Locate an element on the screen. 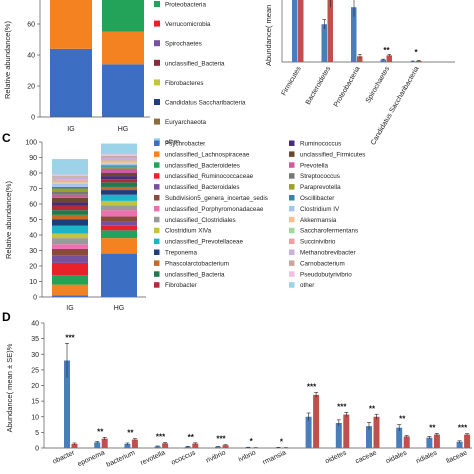 Image resolution: width=474 pixels, height=474 pixels. legend-item-label: Phascolarctobacterium is located at coordinates (197, 263).